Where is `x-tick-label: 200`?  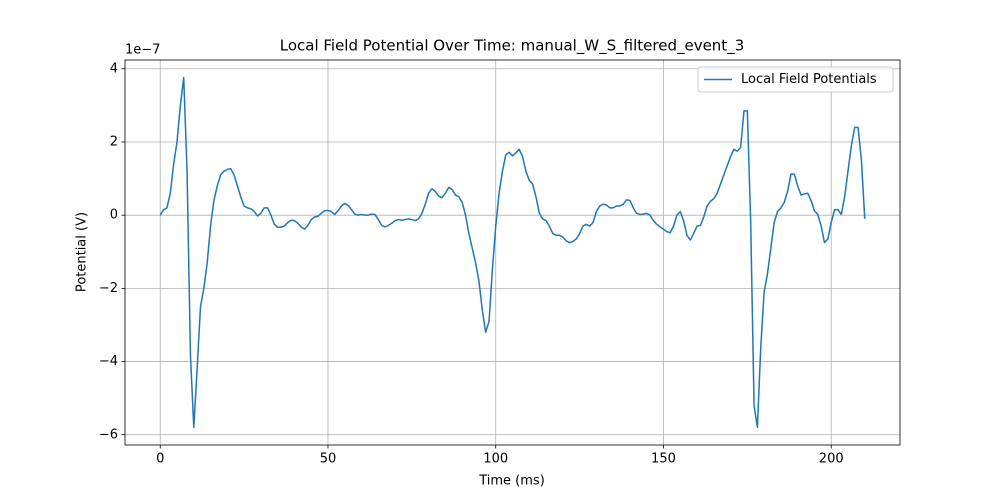 x-tick-label: 200 is located at coordinates (831, 459).